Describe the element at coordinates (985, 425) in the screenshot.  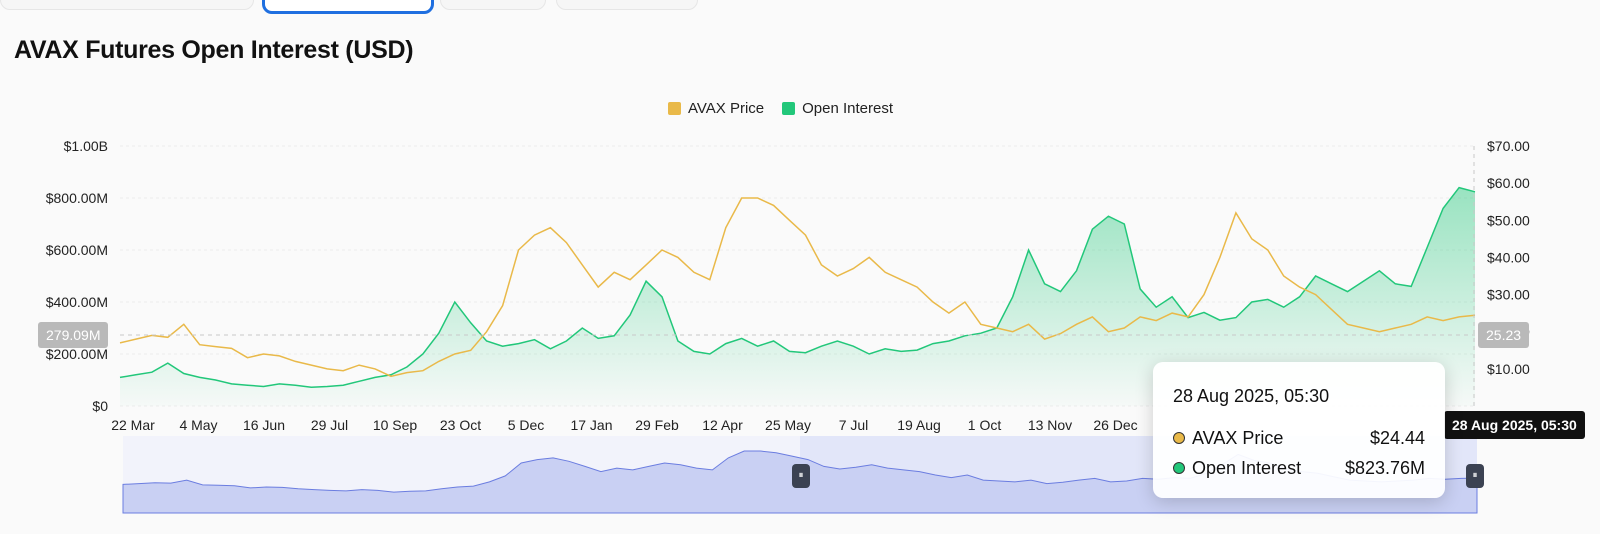
I see `x-tick-label: 1 Oct` at that location.